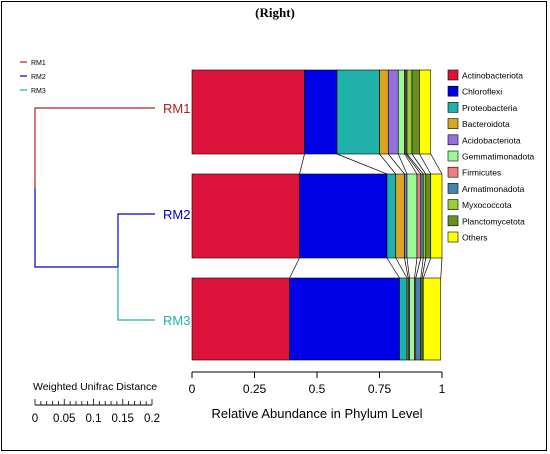  I want to click on distance-scale-tick-label: 0, so click(35, 419).